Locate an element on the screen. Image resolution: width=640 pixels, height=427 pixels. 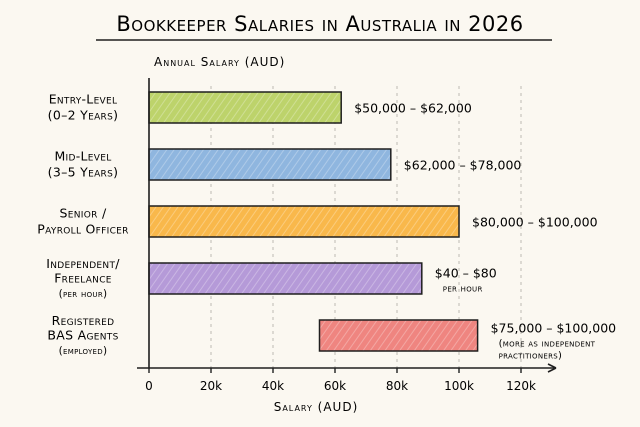
category-label: (employed) is located at coordinates (83, 351).